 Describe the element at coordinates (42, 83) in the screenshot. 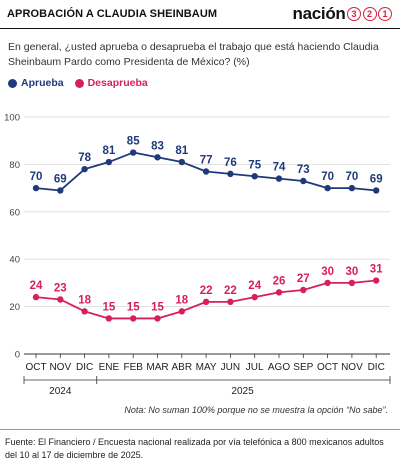

I see `legend-label-aprueba: Aprueba` at that location.